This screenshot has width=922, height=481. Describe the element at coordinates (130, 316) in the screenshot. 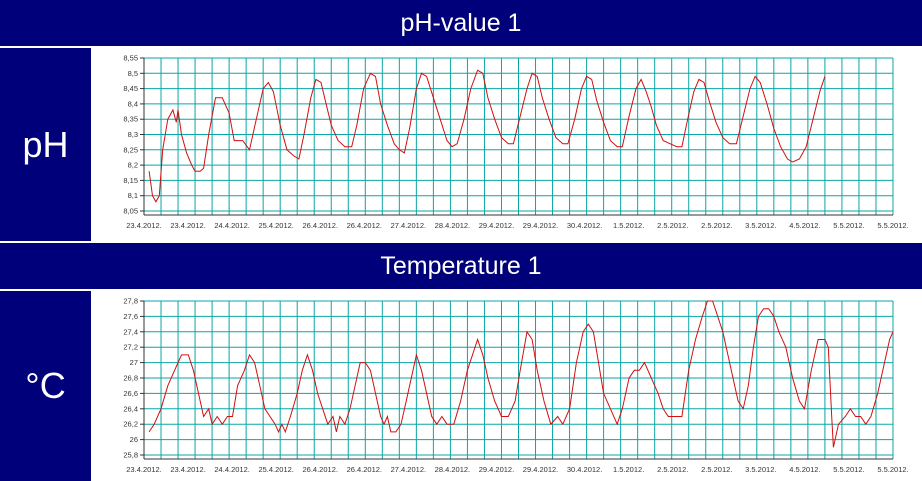

I see `y-tick-label: 27,6` at that location.